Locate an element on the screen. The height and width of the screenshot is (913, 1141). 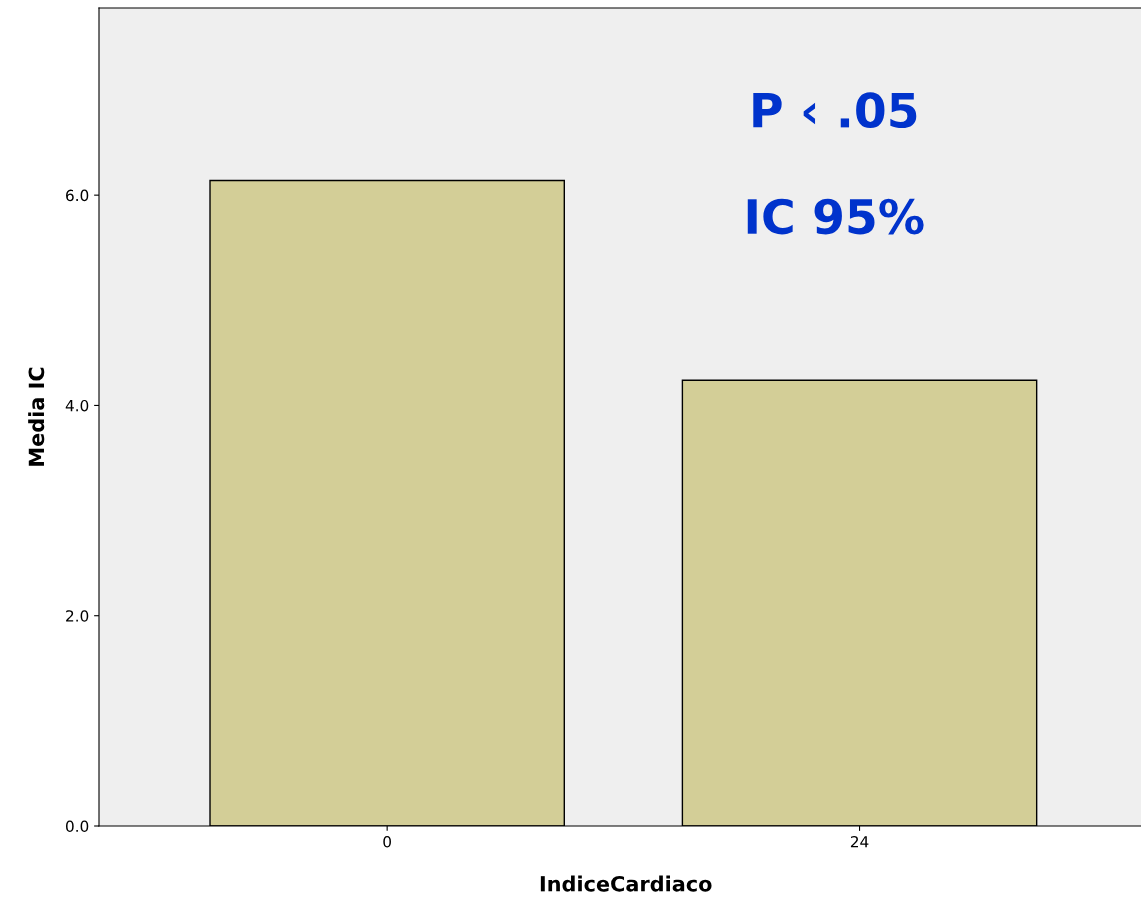
x-tick-label: 0 is located at coordinates (387, 841).